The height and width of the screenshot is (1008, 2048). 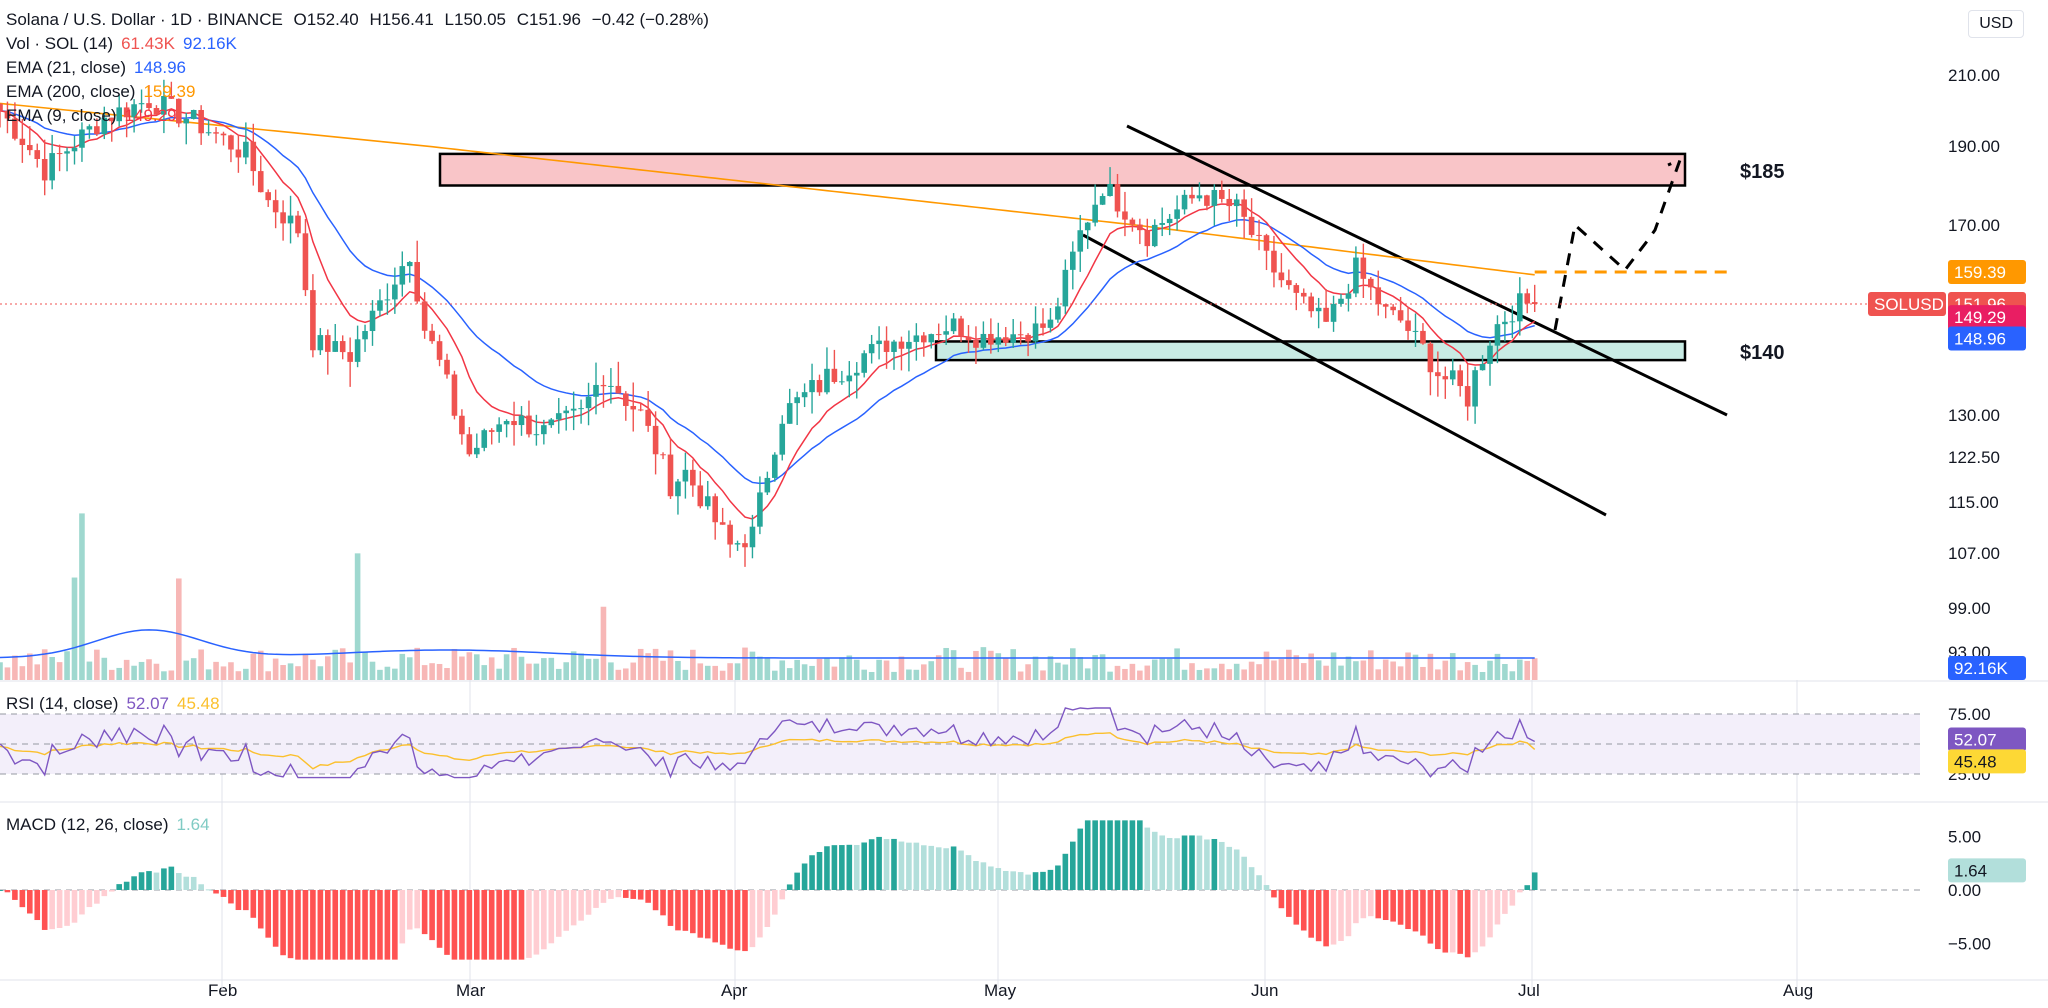 I want to click on ema200-legend: EMA (200, close) 159.39, so click(x=125, y=92).